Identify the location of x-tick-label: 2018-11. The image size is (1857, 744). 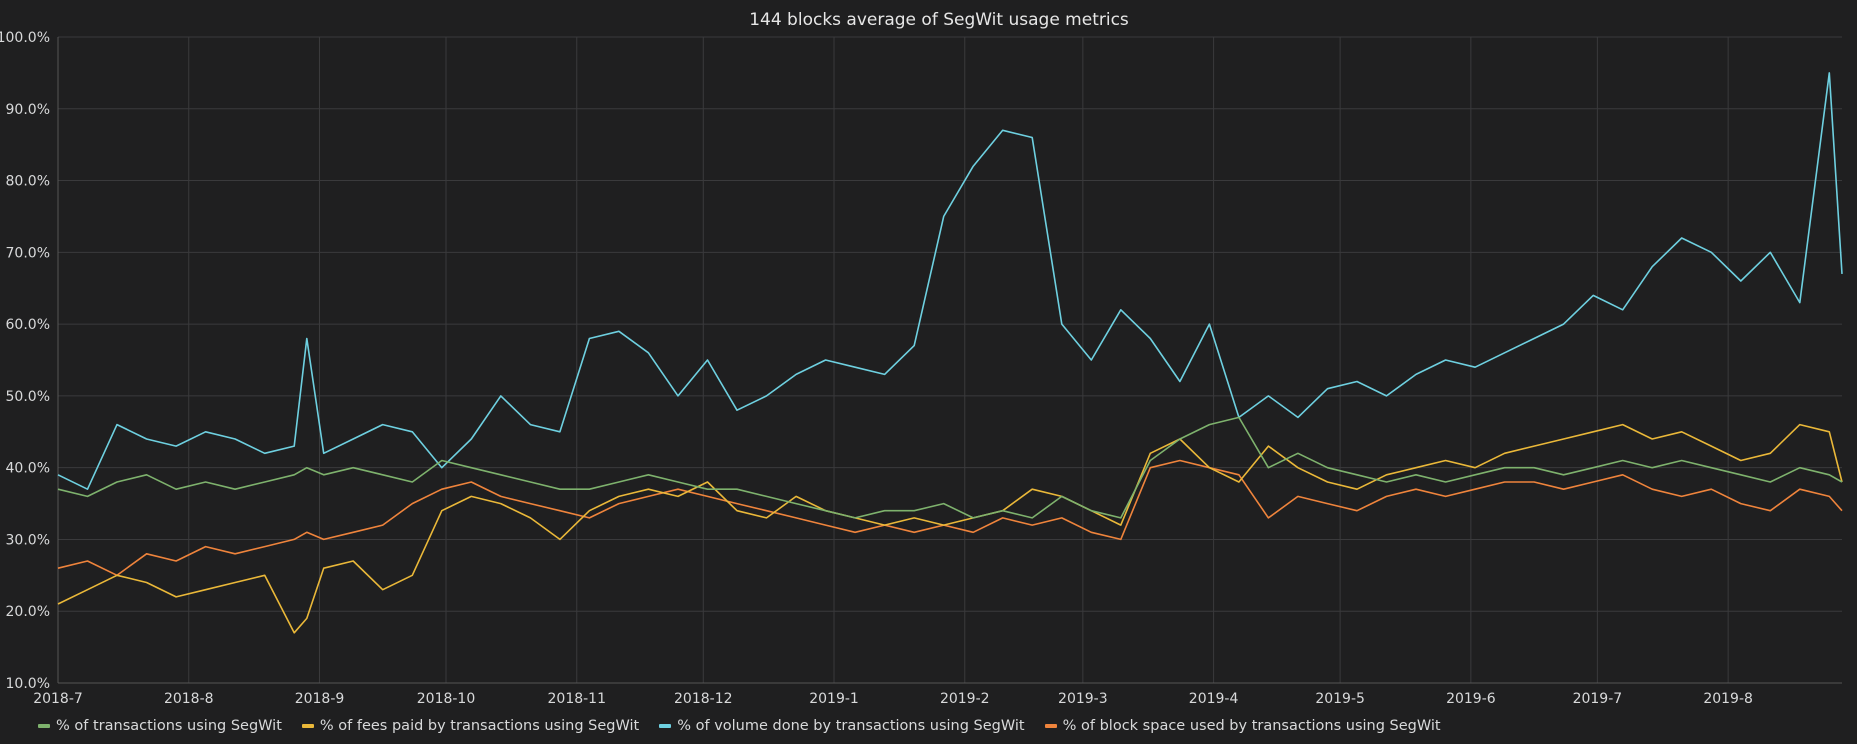
(577, 699).